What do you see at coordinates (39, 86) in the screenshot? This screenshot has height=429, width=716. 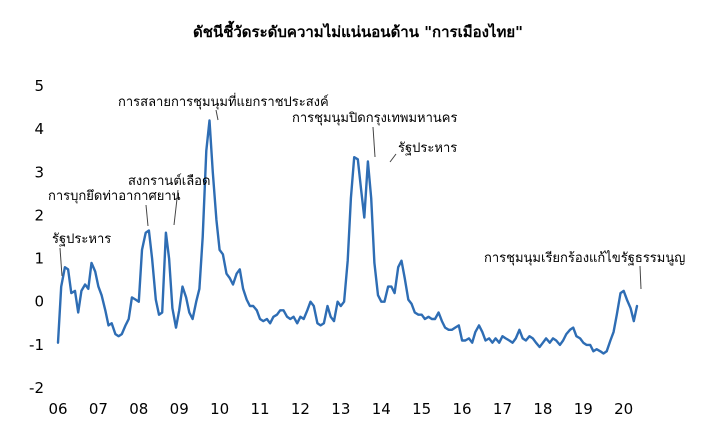 I see `y-tick-label: 5` at bounding box center [39, 86].